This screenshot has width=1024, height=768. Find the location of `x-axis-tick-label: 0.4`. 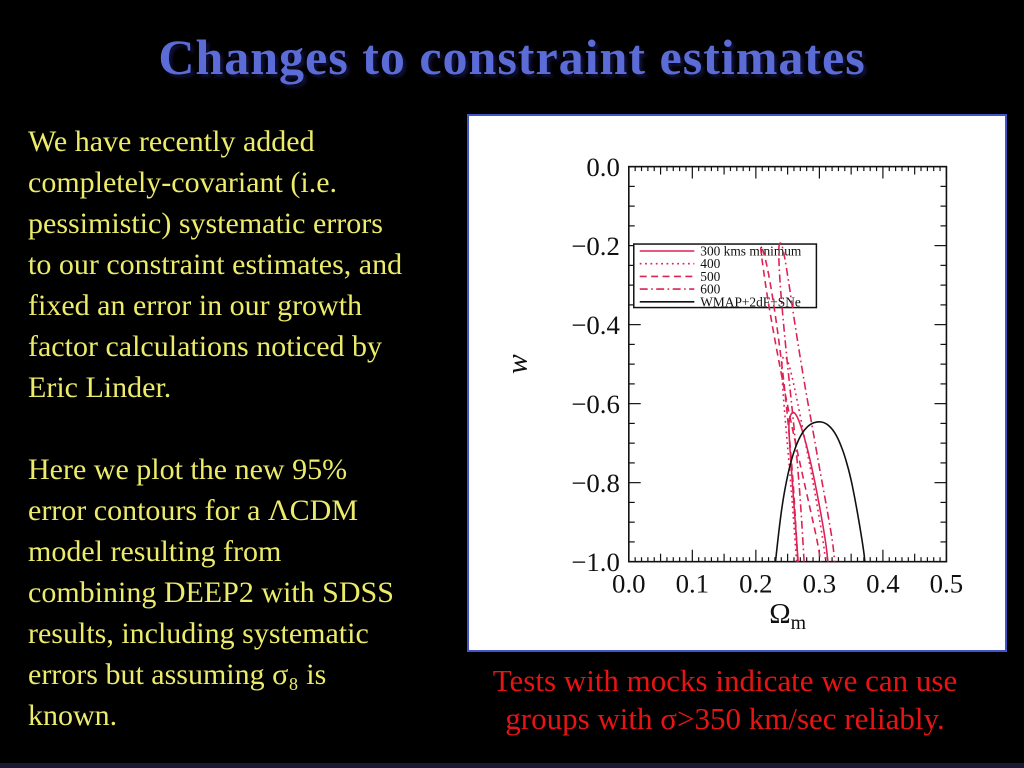

x-axis-tick-label: 0.4 is located at coordinates (882, 583).